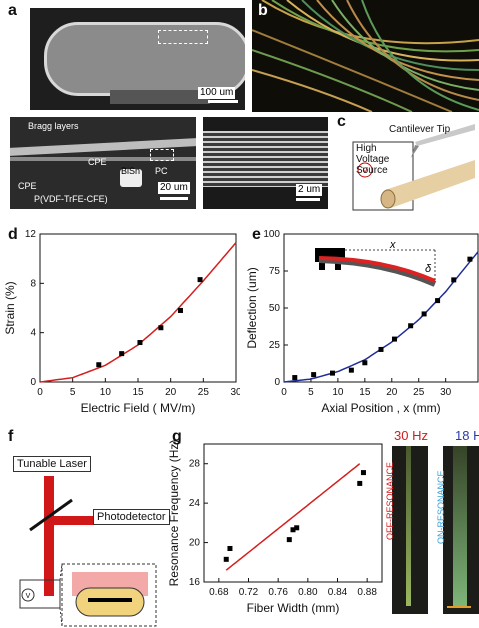  What do you see at coordinates (430, 184) in the screenshot?
I see `fiber-body` at bounding box center [430, 184].